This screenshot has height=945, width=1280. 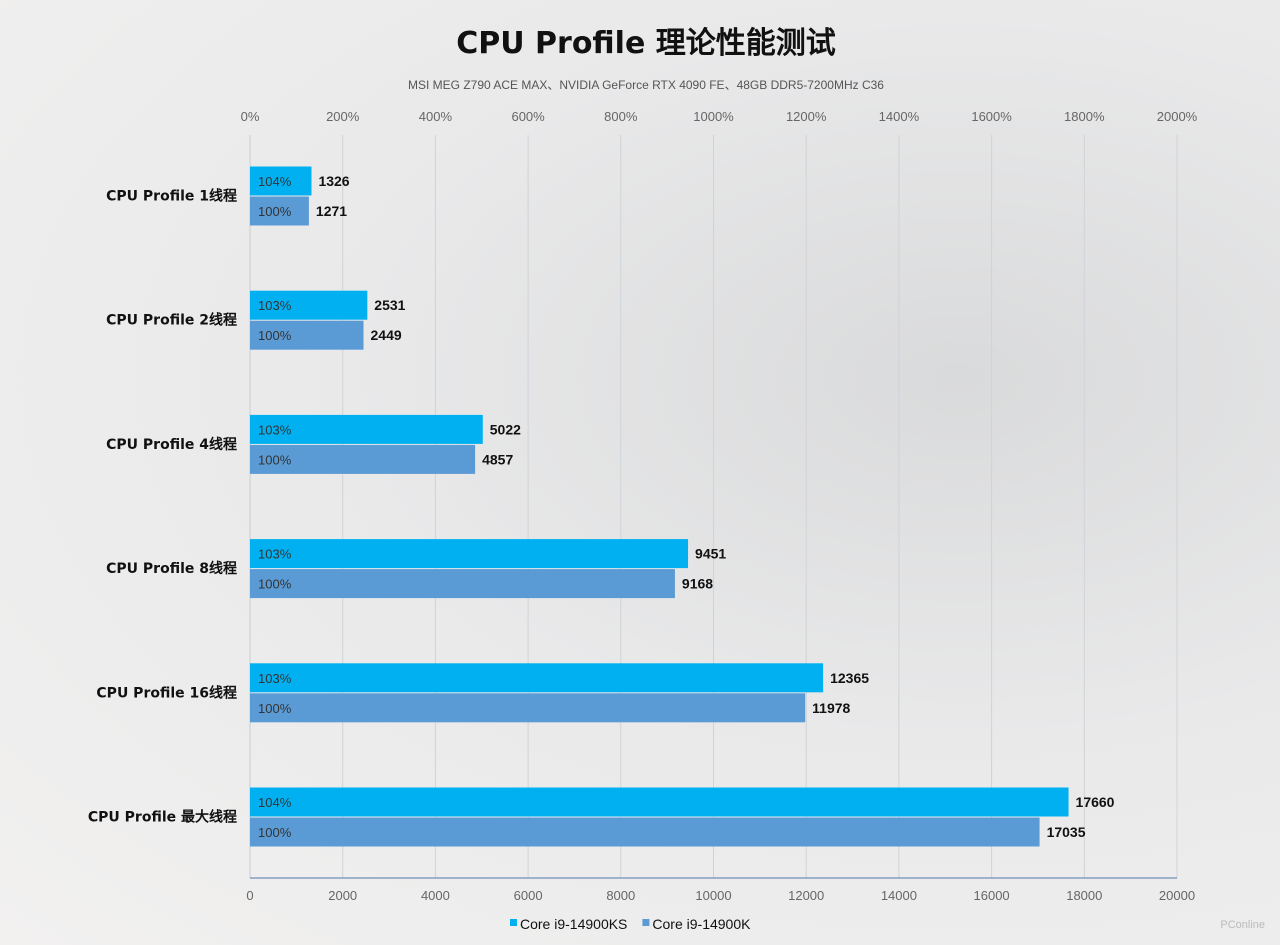 I want to click on chart-title: CPU Profile 理论性能测试, so click(x=646, y=43).